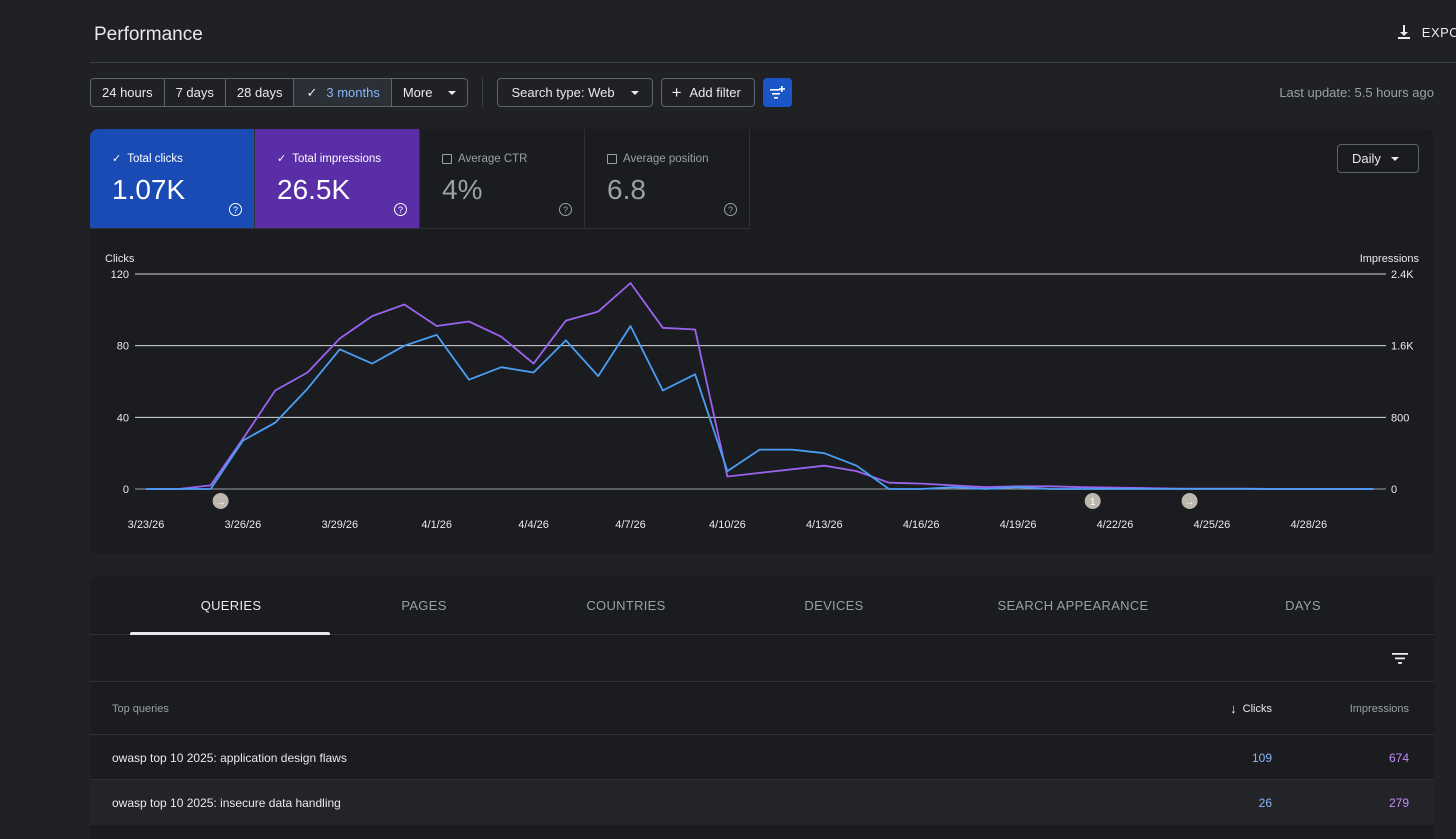  I want to click on annotation-label: 1, so click(1093, 502).